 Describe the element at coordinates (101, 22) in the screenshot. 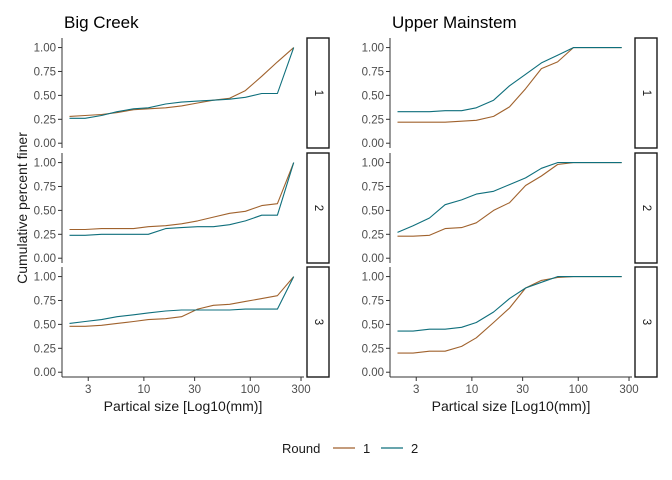

I see `panel-title-0: Big Creek` at that location.